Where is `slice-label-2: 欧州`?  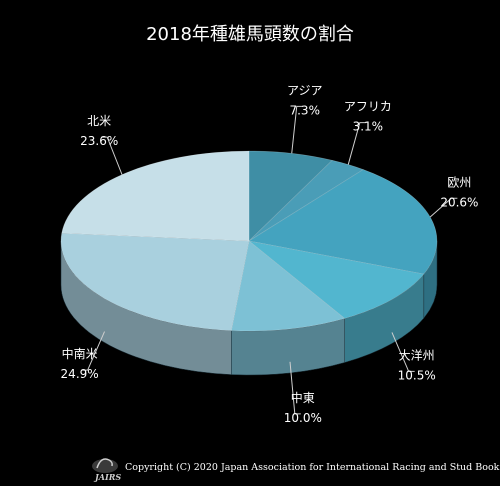
slice-label-2: 欧州 is located at coordinates (459, 182).